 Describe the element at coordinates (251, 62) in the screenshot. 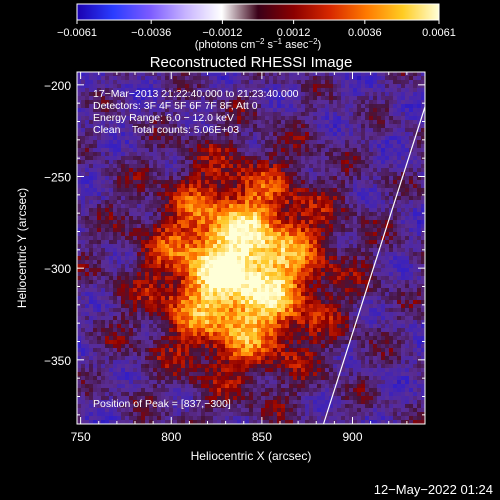

I see `chart-title: Reconstructed RHESSI Image` at that location.